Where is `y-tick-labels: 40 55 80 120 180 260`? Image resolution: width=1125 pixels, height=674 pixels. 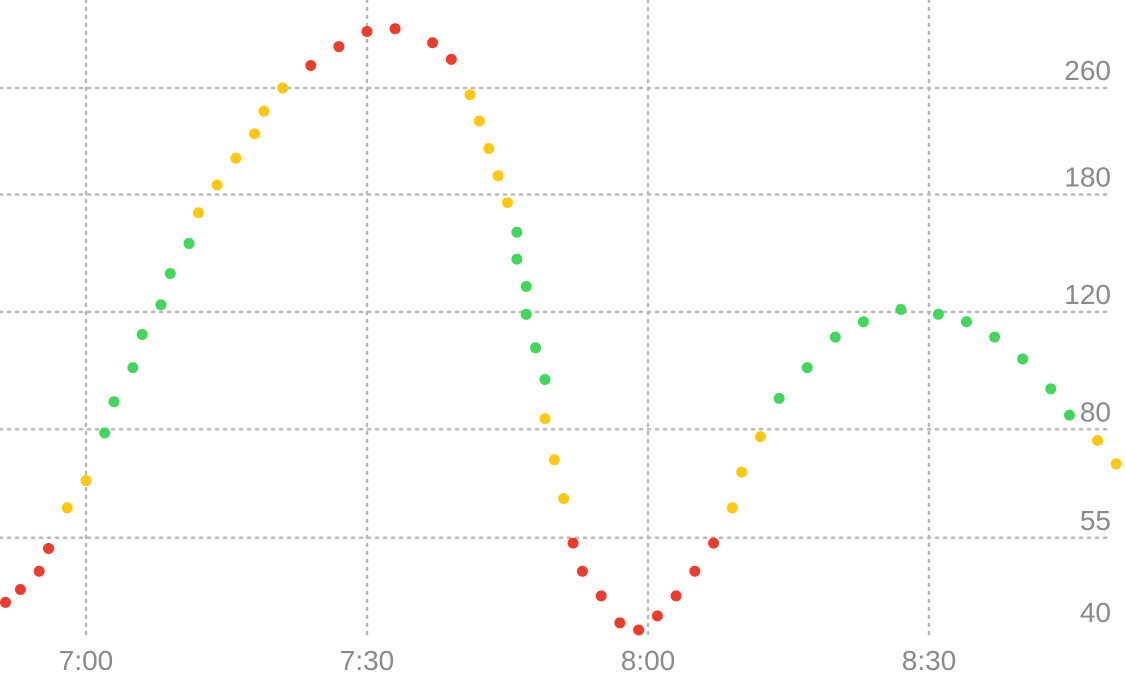 y-tick-labels: 40 55 80 120 180 260 is located at coordinates (1087, 341).